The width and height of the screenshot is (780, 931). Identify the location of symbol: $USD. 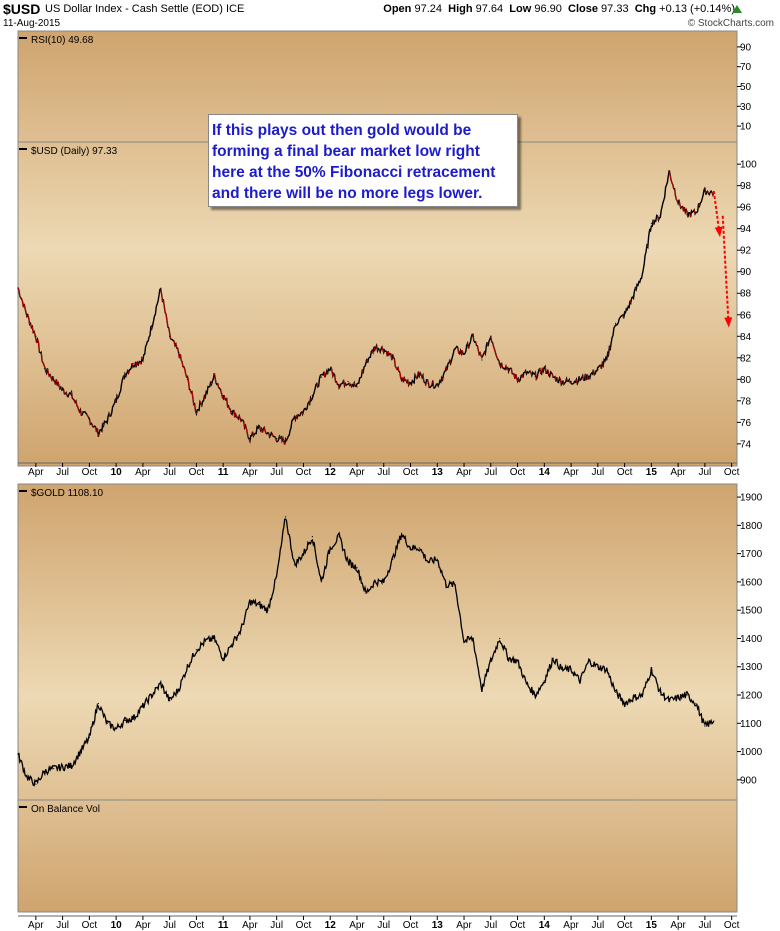
(22, 9).